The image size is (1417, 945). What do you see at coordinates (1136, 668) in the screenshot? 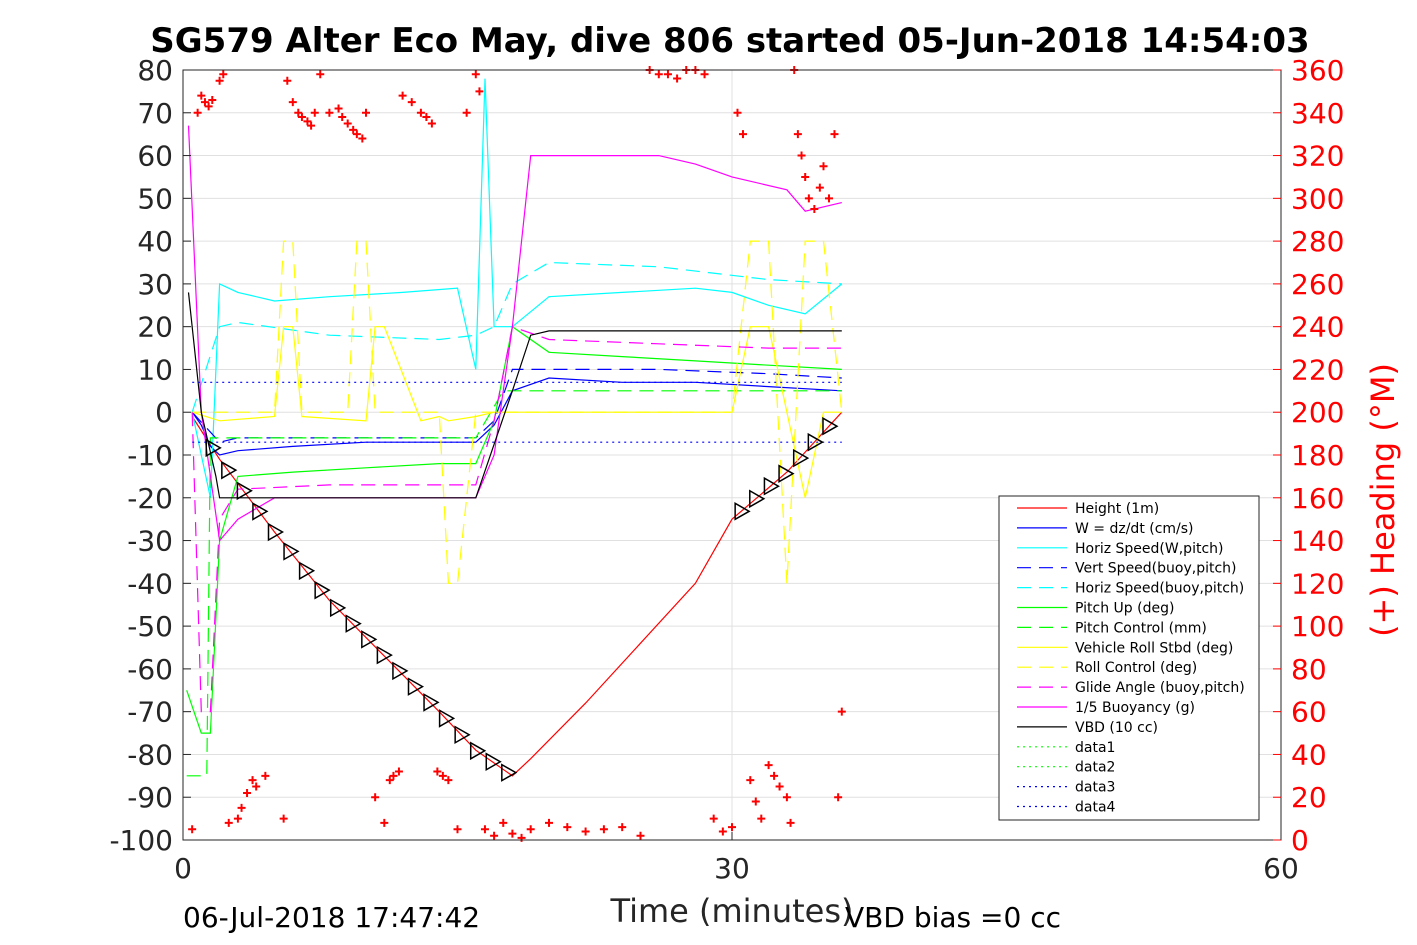
I see `legend-entry-label: Roll Control (deg)` at bounding box center [1136, 668].